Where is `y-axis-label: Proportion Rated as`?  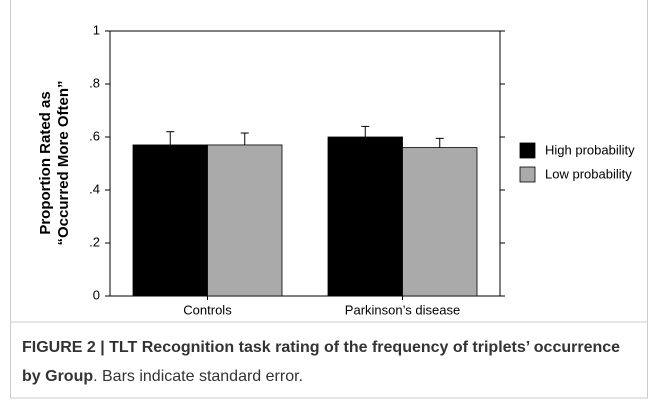 y-axis-label: Proportion Rated as is located at coordinates (45, 162).